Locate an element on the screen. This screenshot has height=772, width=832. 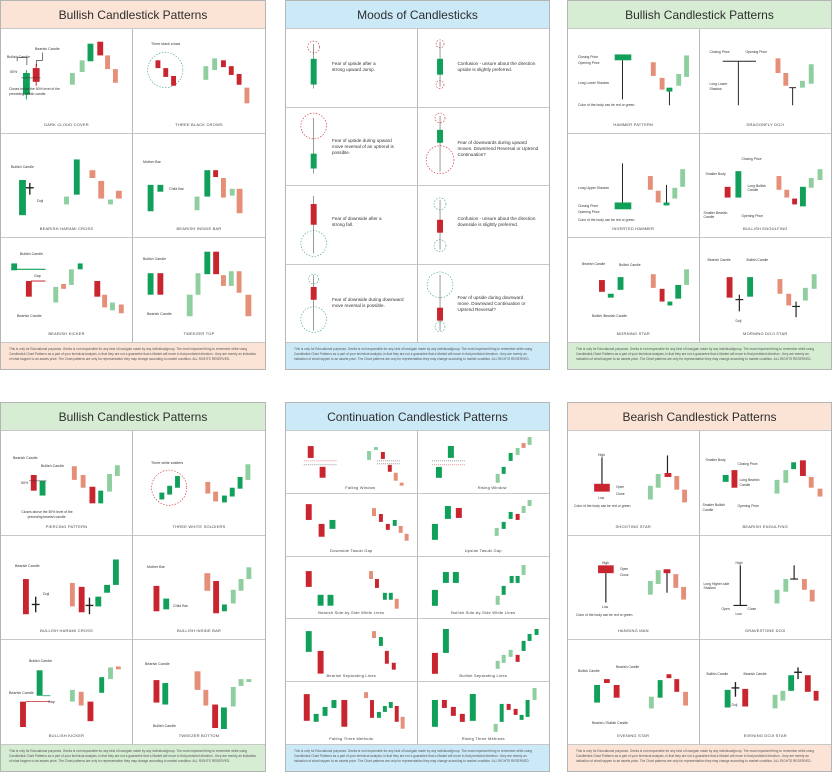
shooting-star-chart is located at coordinates (641, 479).